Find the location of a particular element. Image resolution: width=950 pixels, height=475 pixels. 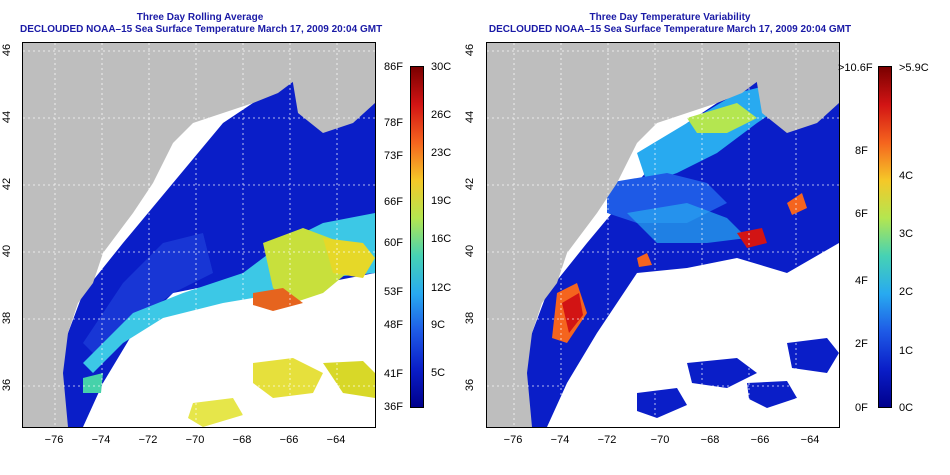

right-lon-tick: −64 is located at coordinates (810, 440).